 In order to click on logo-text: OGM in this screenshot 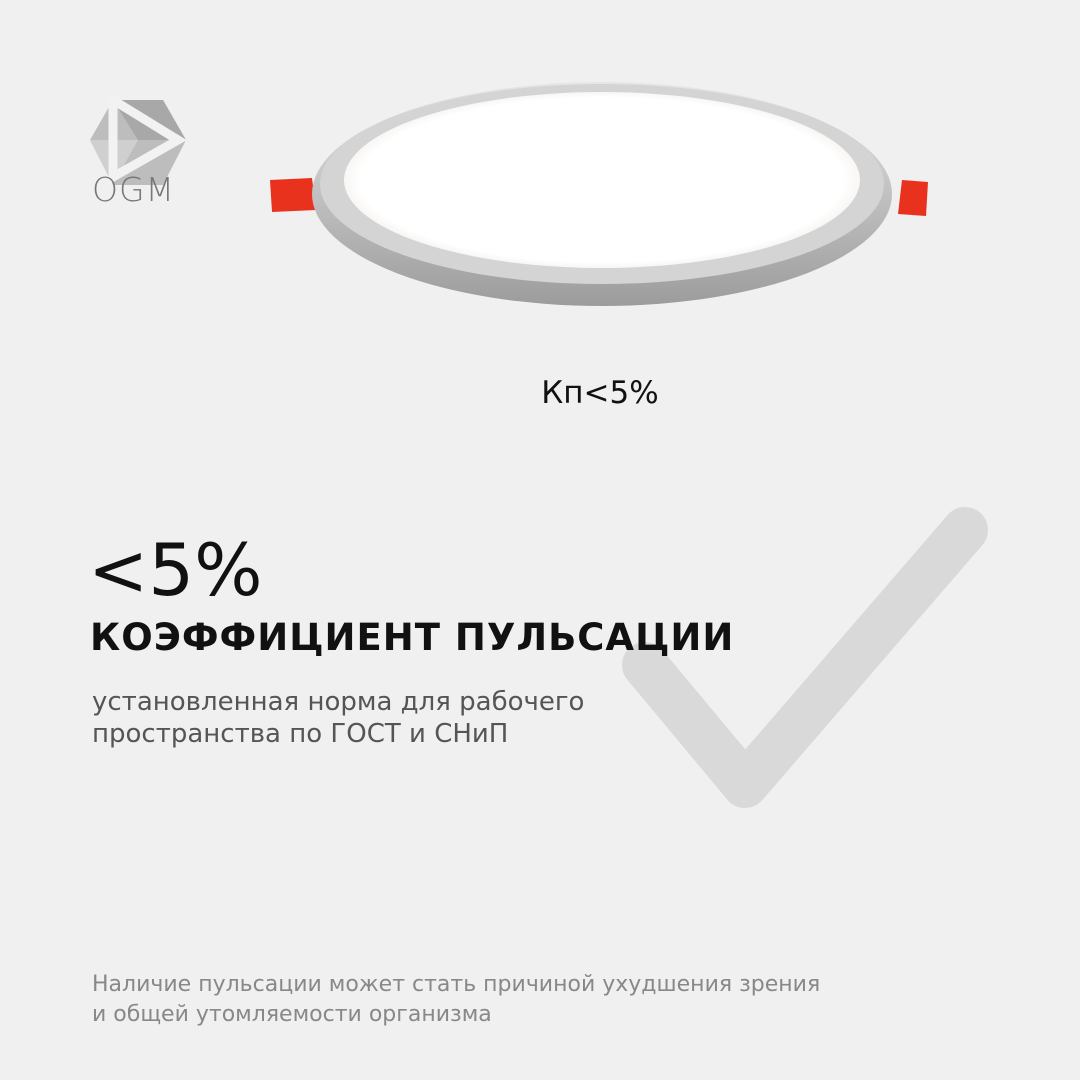, I will do `click(134, 189)`.